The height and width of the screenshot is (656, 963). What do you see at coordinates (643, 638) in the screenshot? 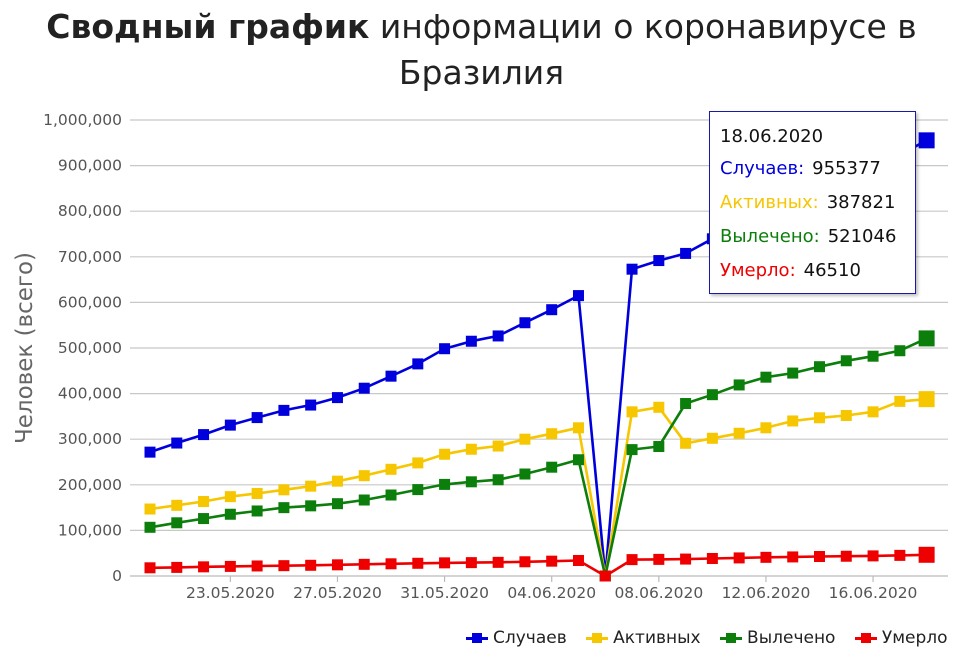
I see `legend-item-active: Активных` at bounding box center [643, 638].